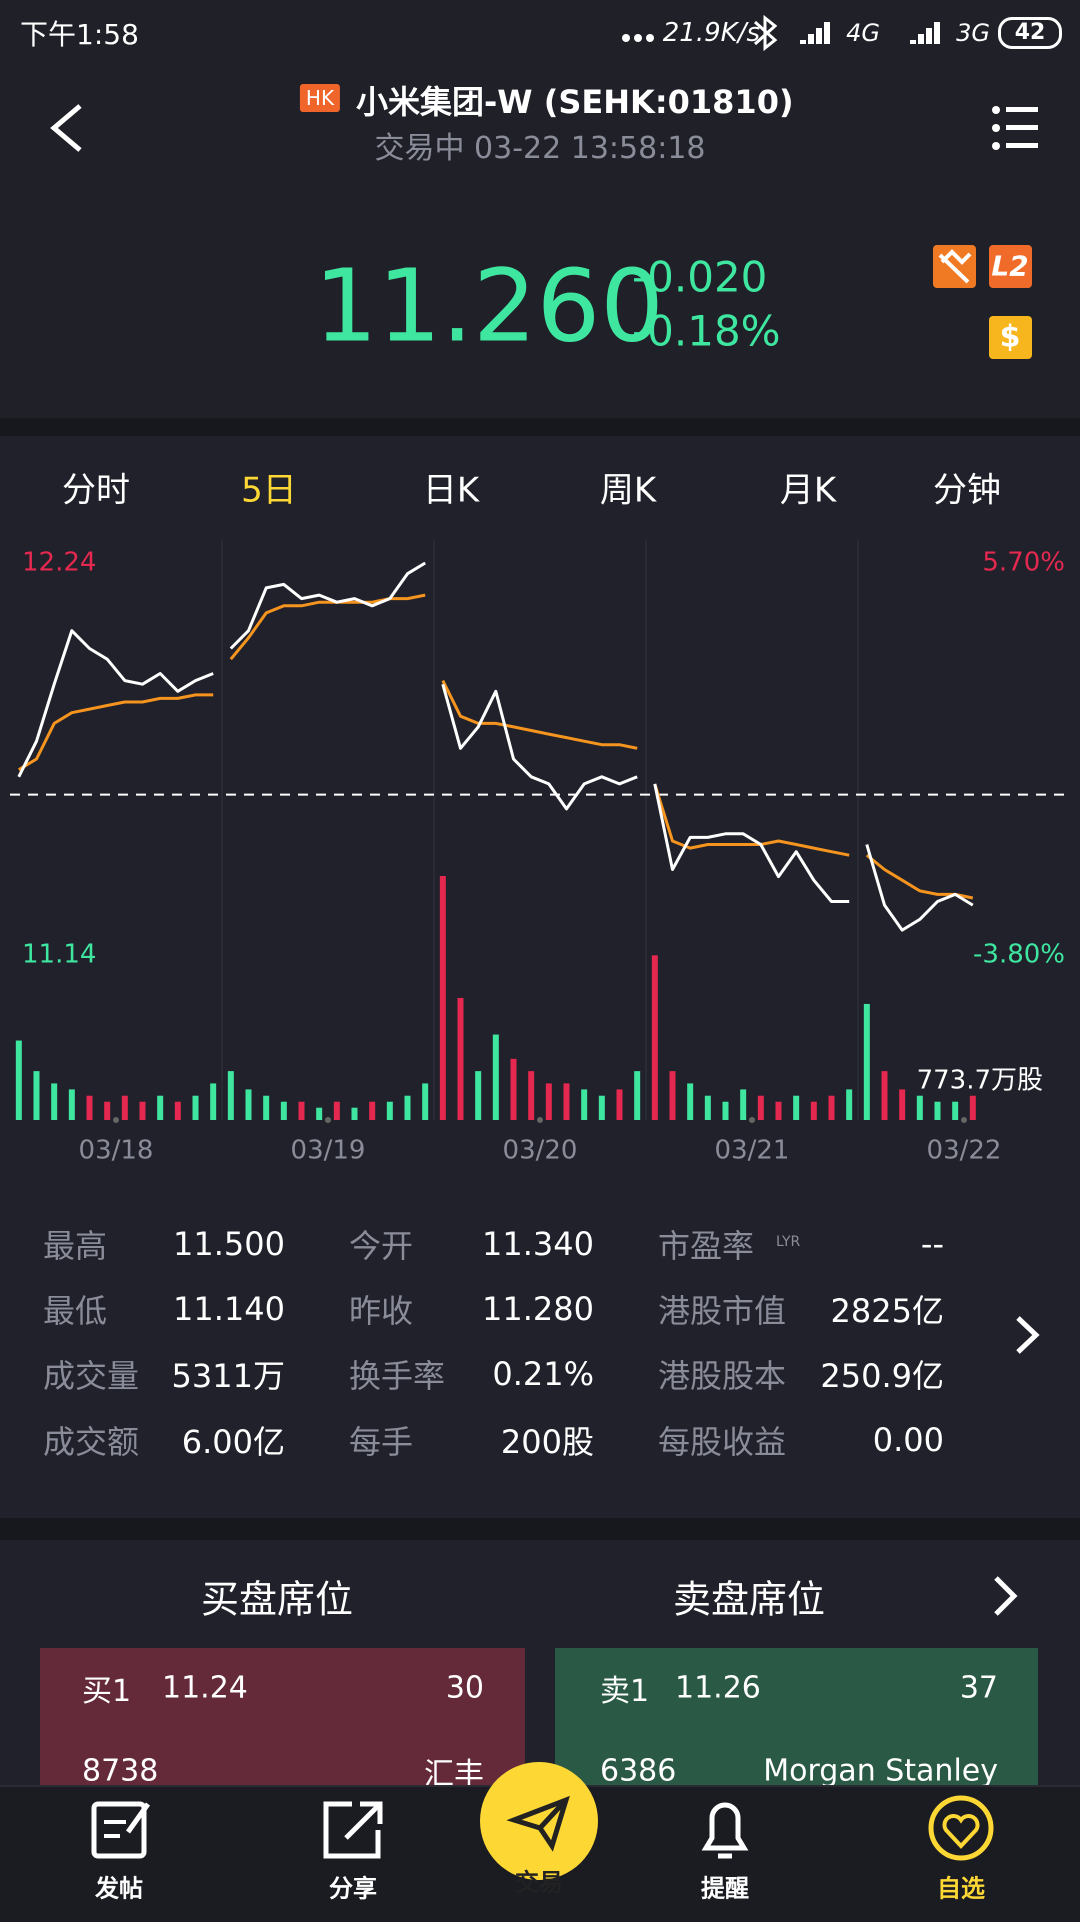  I want to click on buy-qty: 30, so click(464, 1688).